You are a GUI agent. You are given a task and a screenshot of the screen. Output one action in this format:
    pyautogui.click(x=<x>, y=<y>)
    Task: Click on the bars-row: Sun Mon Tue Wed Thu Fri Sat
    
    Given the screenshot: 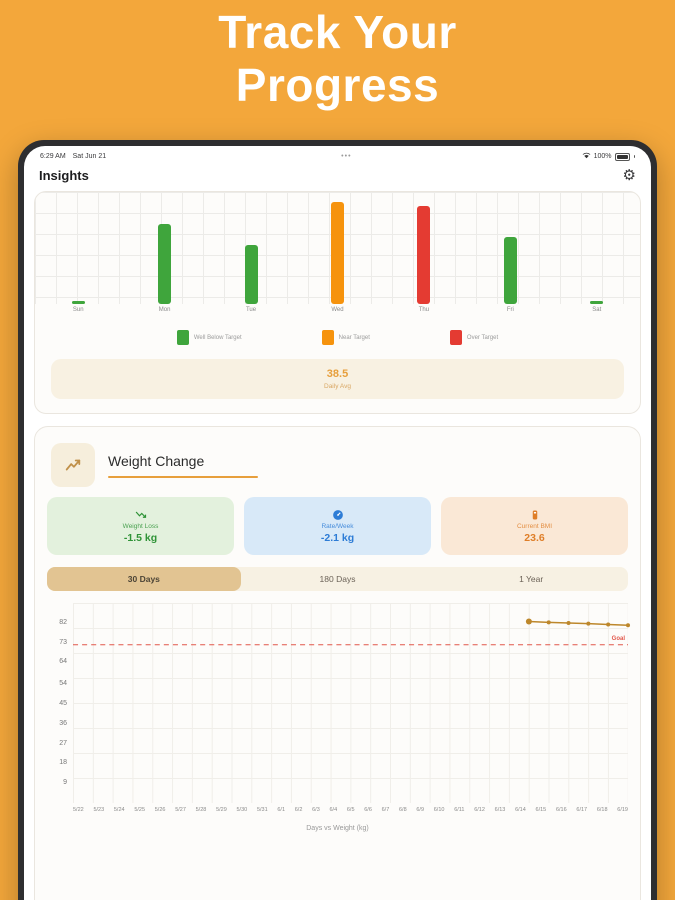 What is the action you would take?
    pyautogui.click(x=337, y=255)
    